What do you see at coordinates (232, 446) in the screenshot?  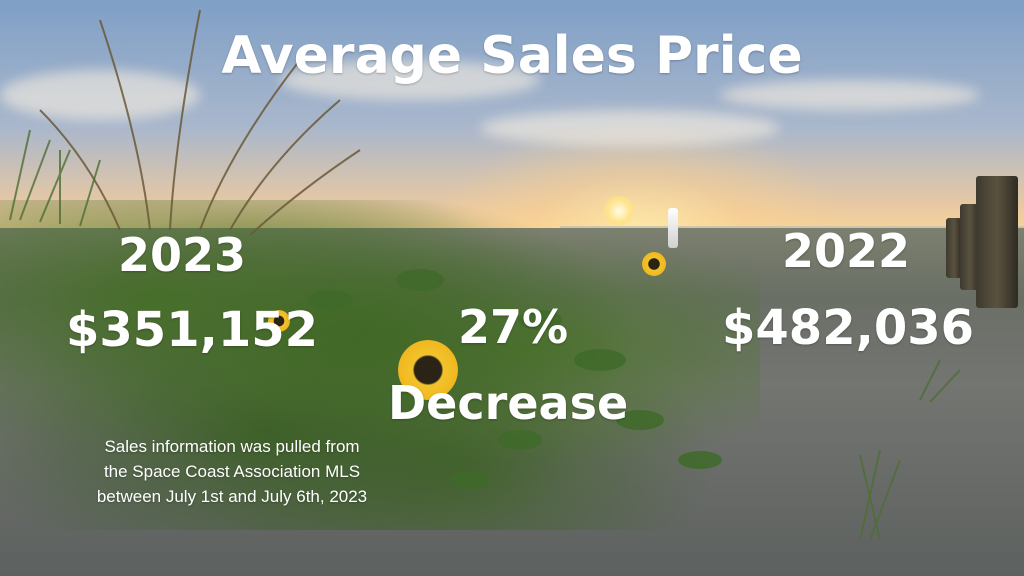 I see `source-note-line: Sales information was pulled from` at bounding box center [232, 446].